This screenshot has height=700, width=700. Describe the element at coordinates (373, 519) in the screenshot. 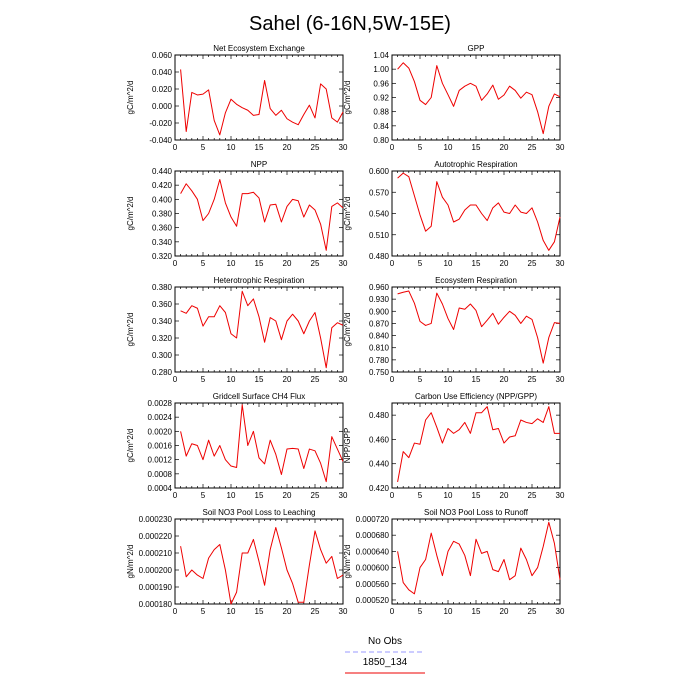

I see `y-tick-label: 0.000720` at that location.